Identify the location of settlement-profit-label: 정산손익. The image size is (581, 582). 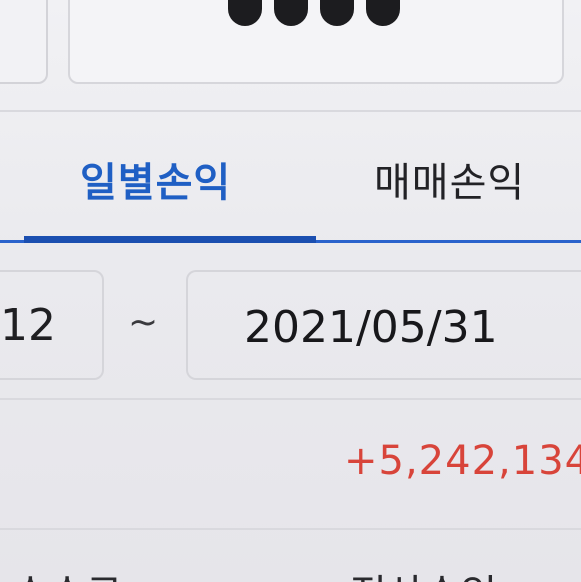
(423, 572).